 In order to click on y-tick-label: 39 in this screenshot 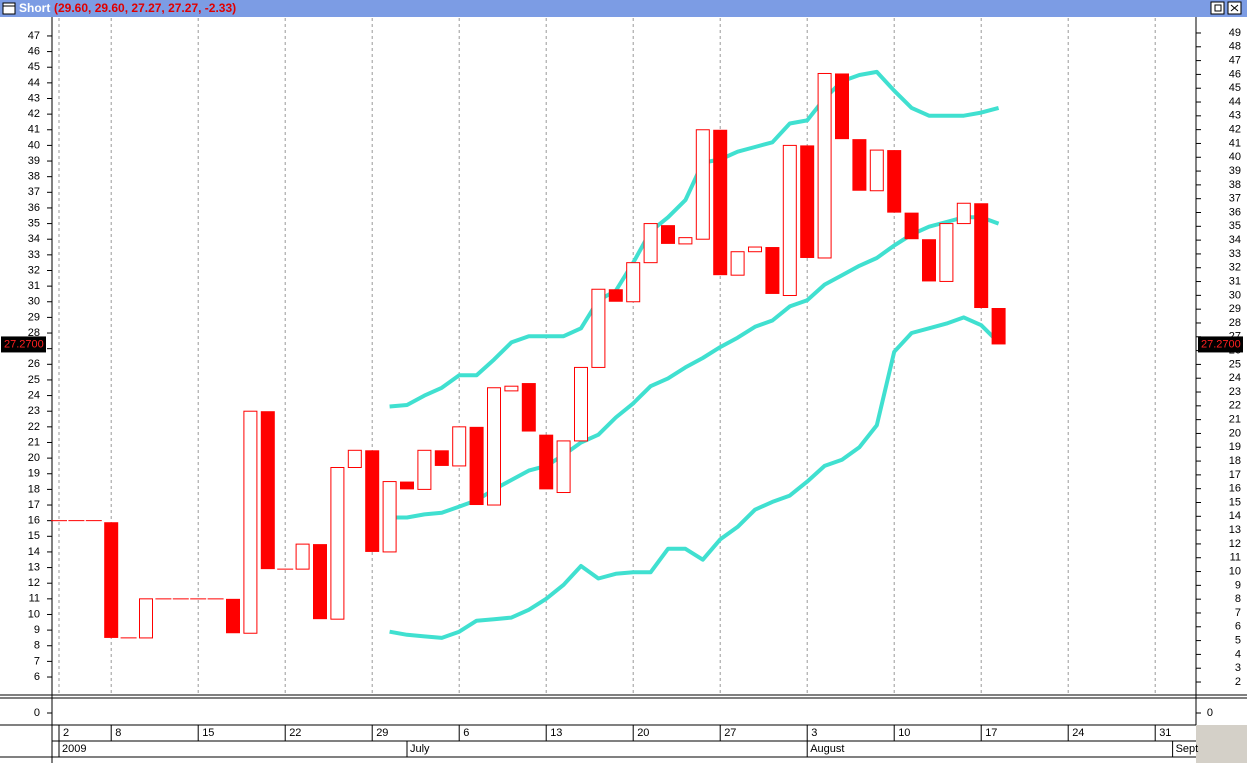, I will do `click(34, 161)`.